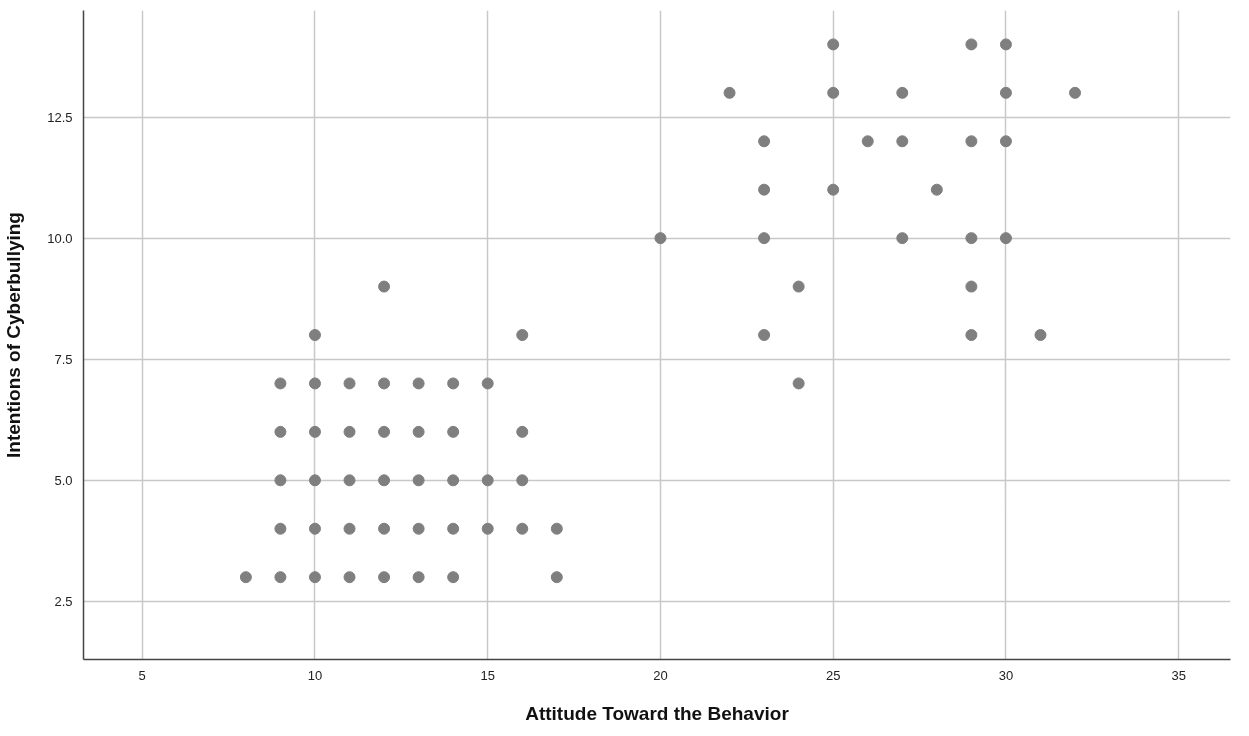 The height and width of the screenshot is (736, 1249). What do you see at coordinates (1006, 675) in the screenshot?
I see `x-tick-label: 30` at bounding box center [1006, 675].